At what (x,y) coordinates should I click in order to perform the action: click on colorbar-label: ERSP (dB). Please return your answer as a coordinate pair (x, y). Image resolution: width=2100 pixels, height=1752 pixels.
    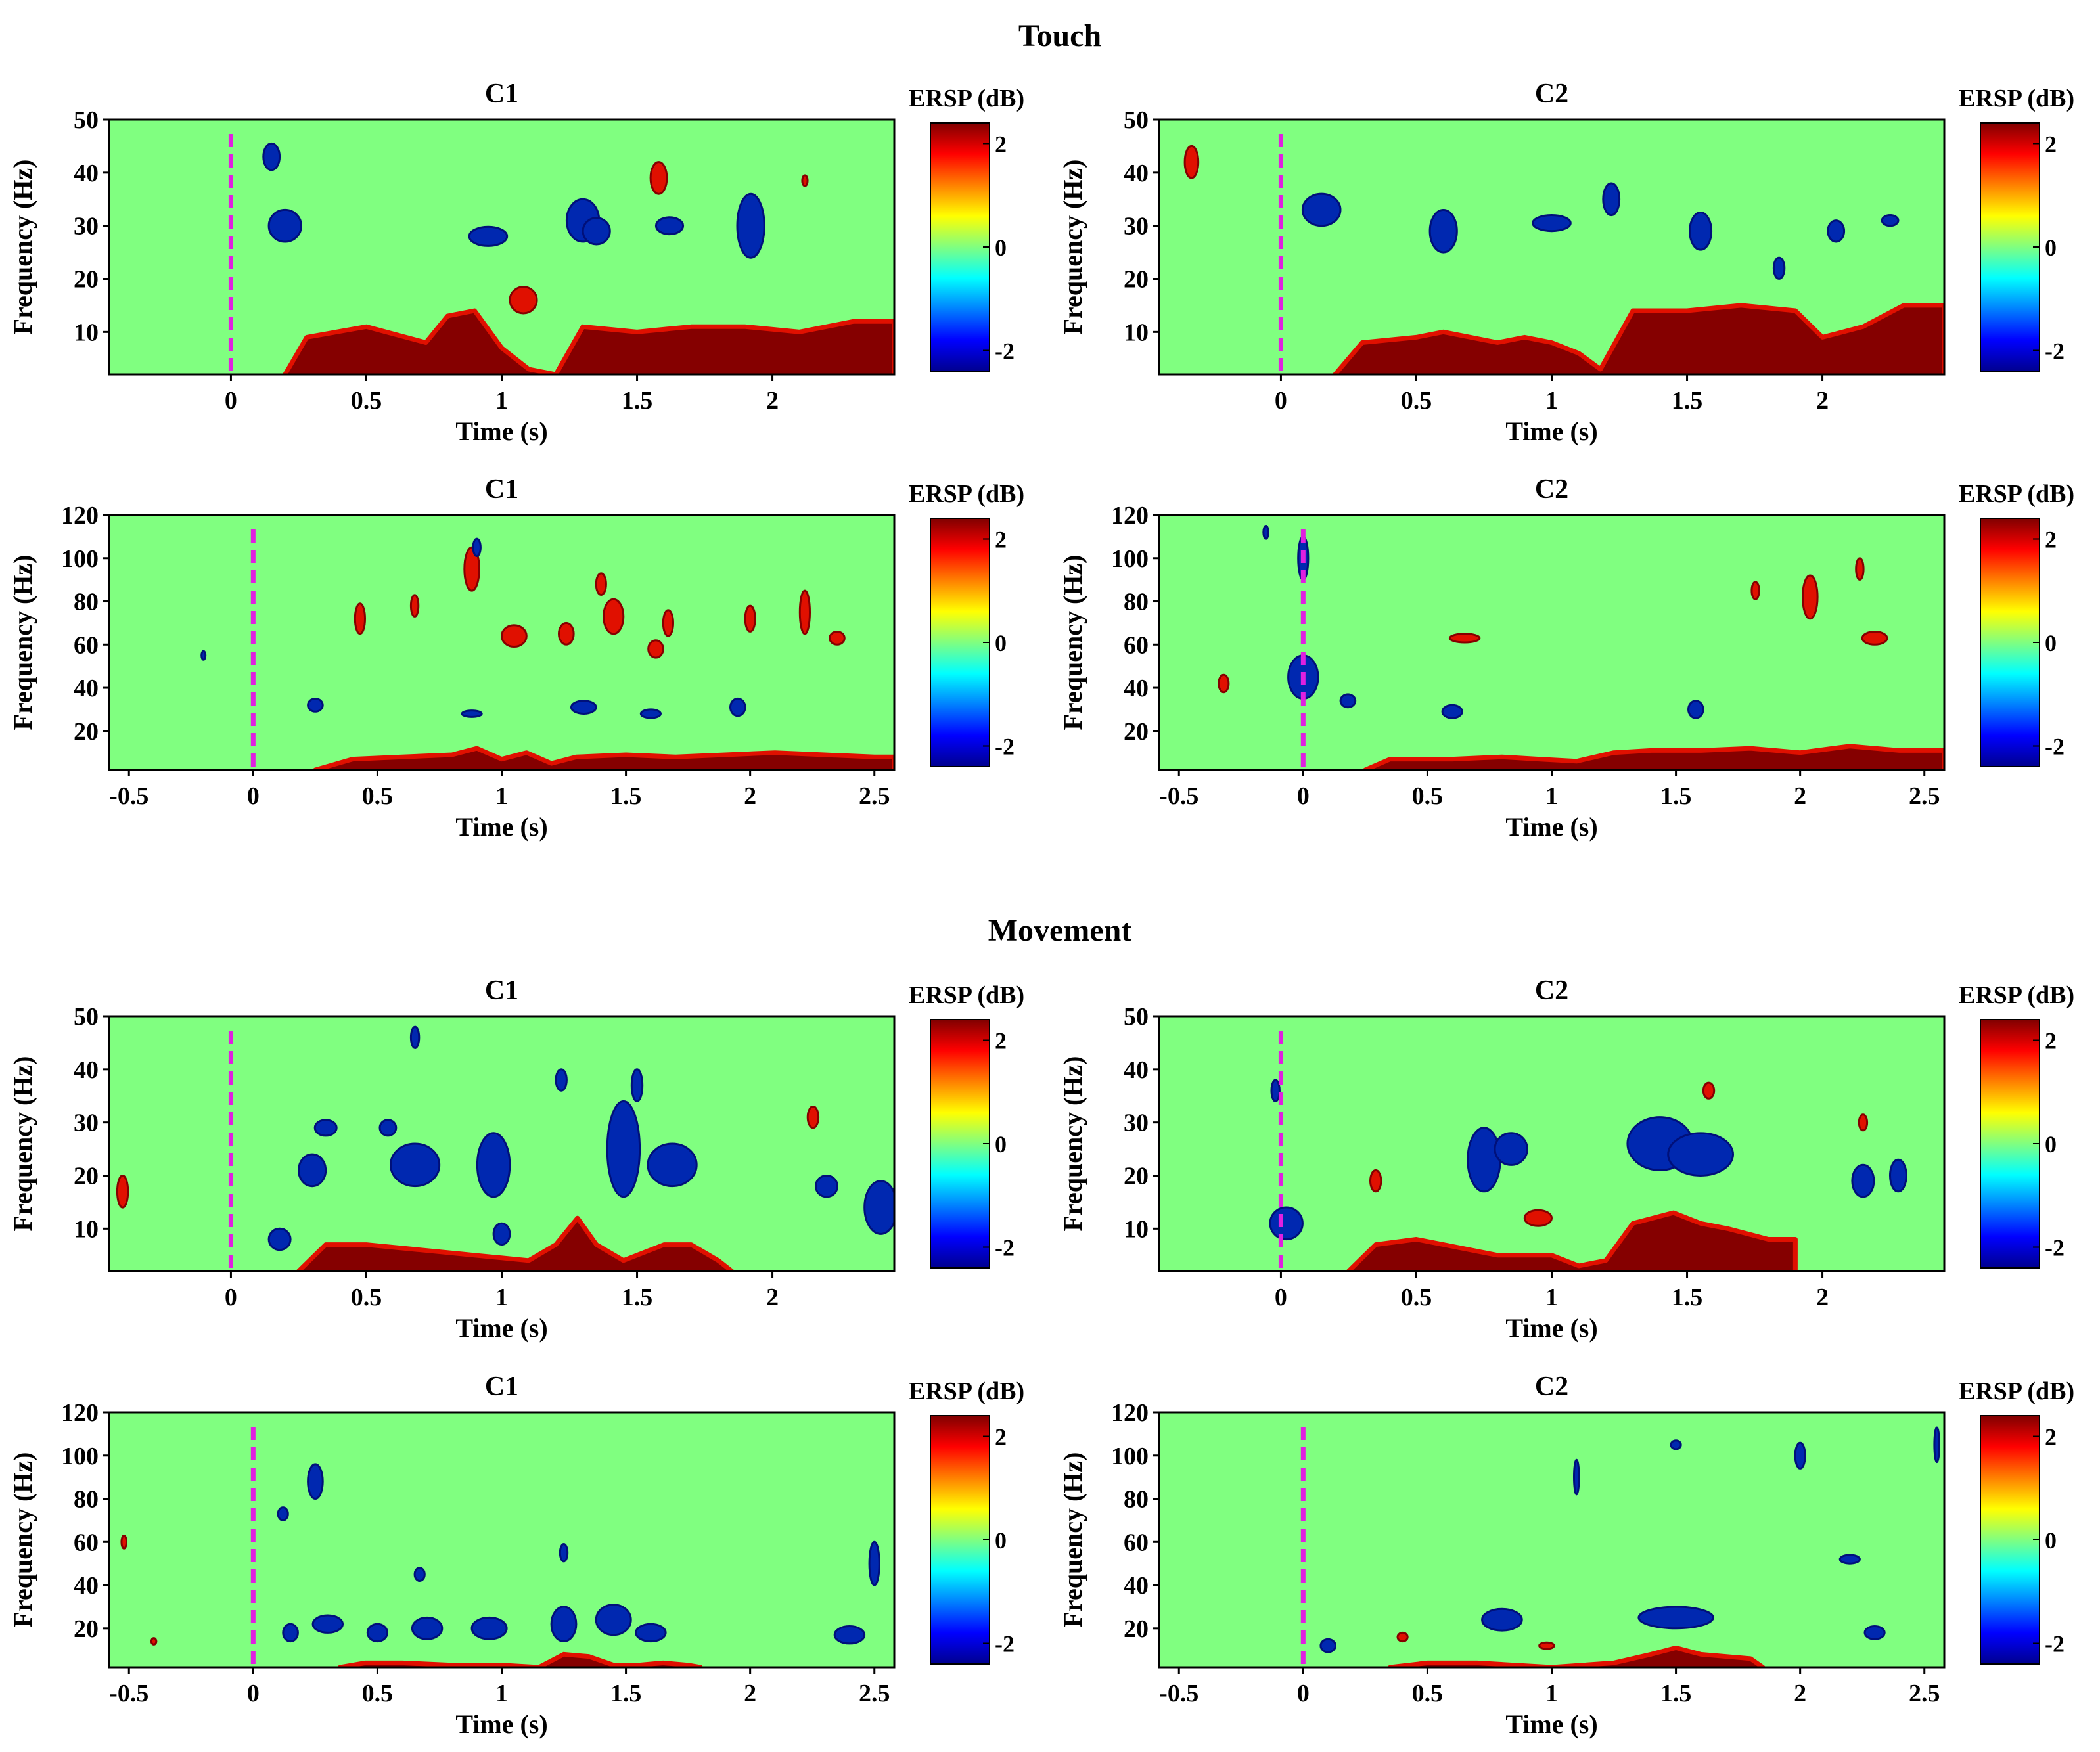
    Looking at the image, I should click on (2016, 494).